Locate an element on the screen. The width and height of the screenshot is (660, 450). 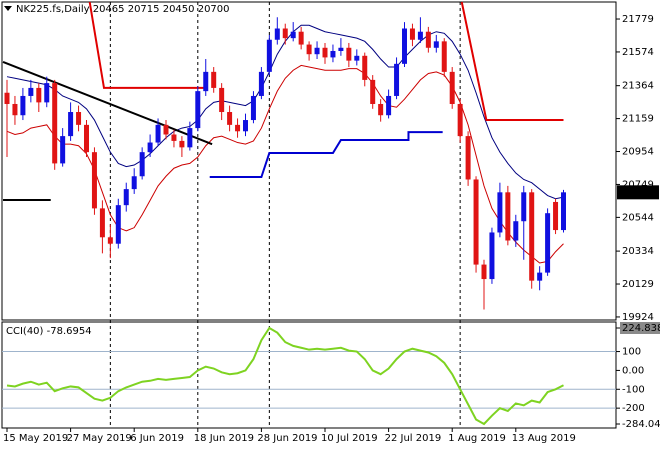
cci-value: -78.6954 is located at coordinates (69, 331).